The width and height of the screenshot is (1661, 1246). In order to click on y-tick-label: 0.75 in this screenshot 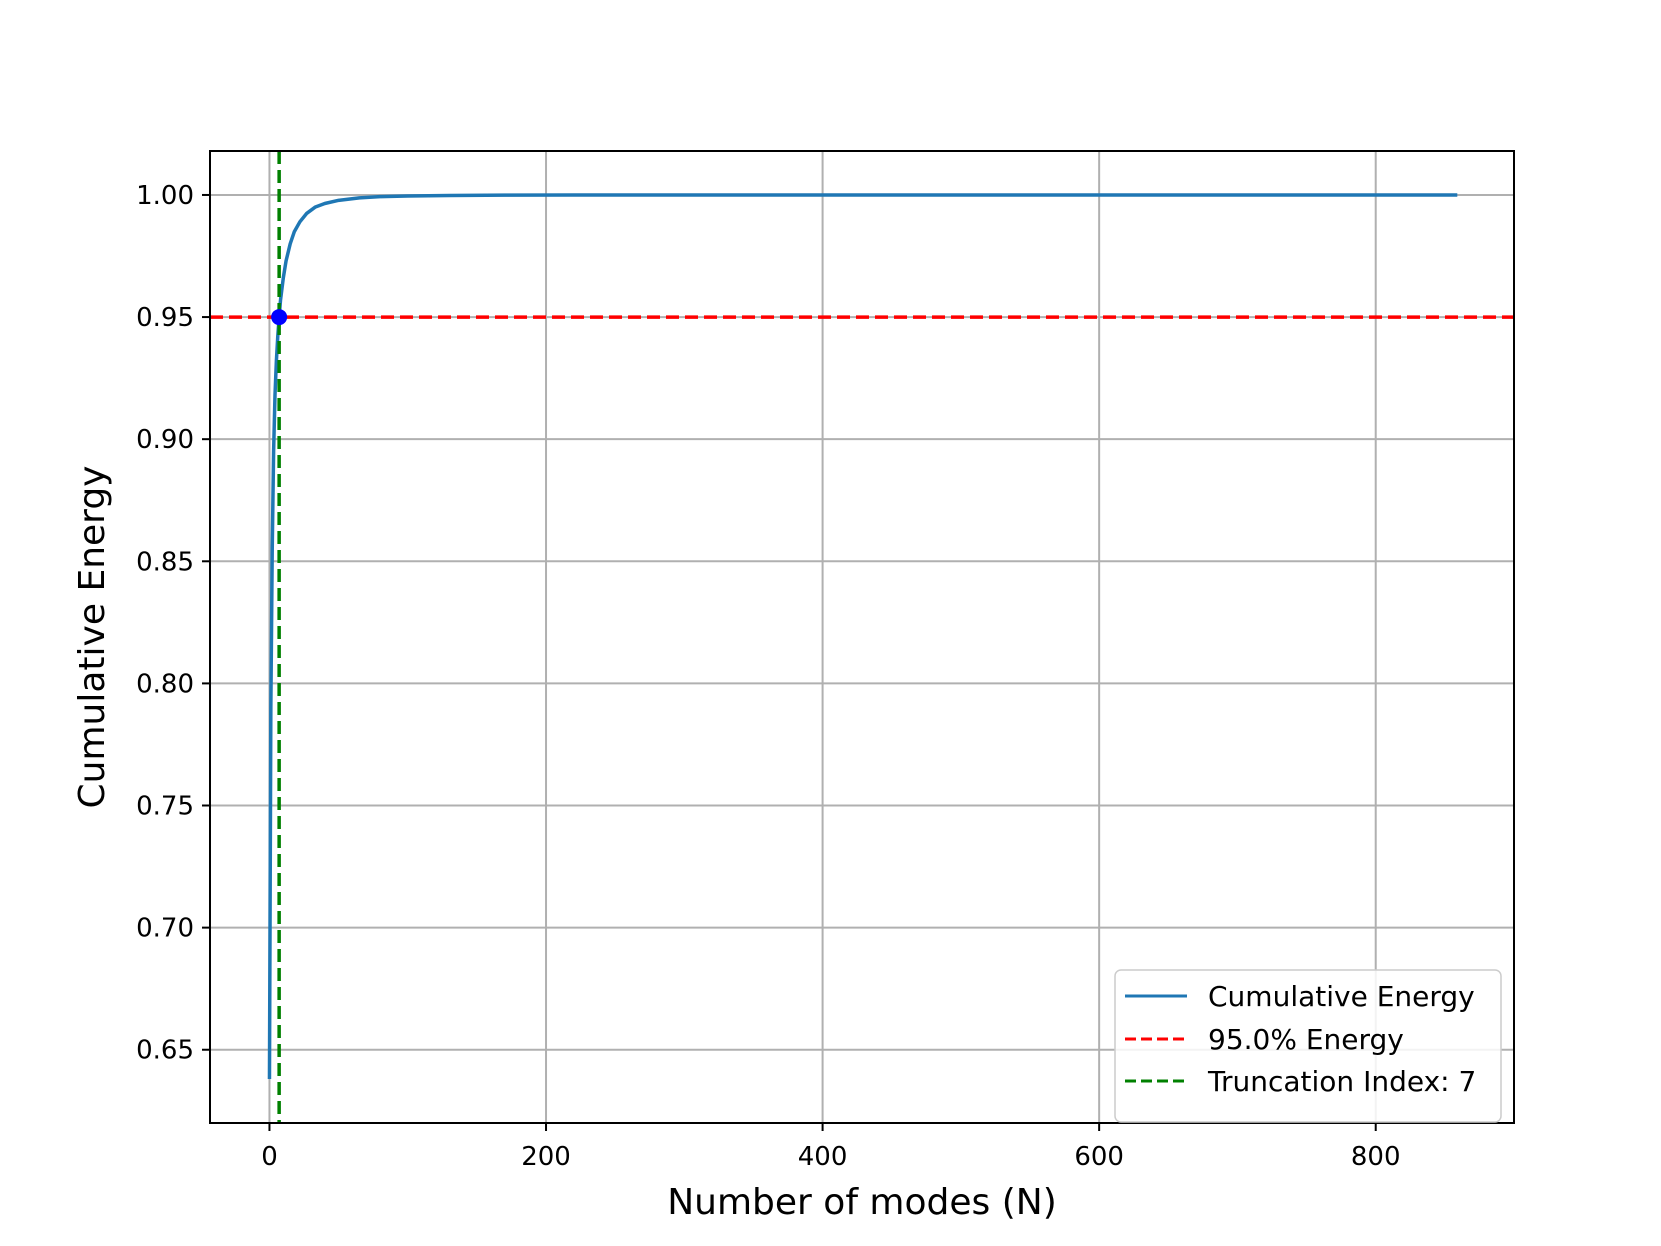, I will do `click(165, 807)`.